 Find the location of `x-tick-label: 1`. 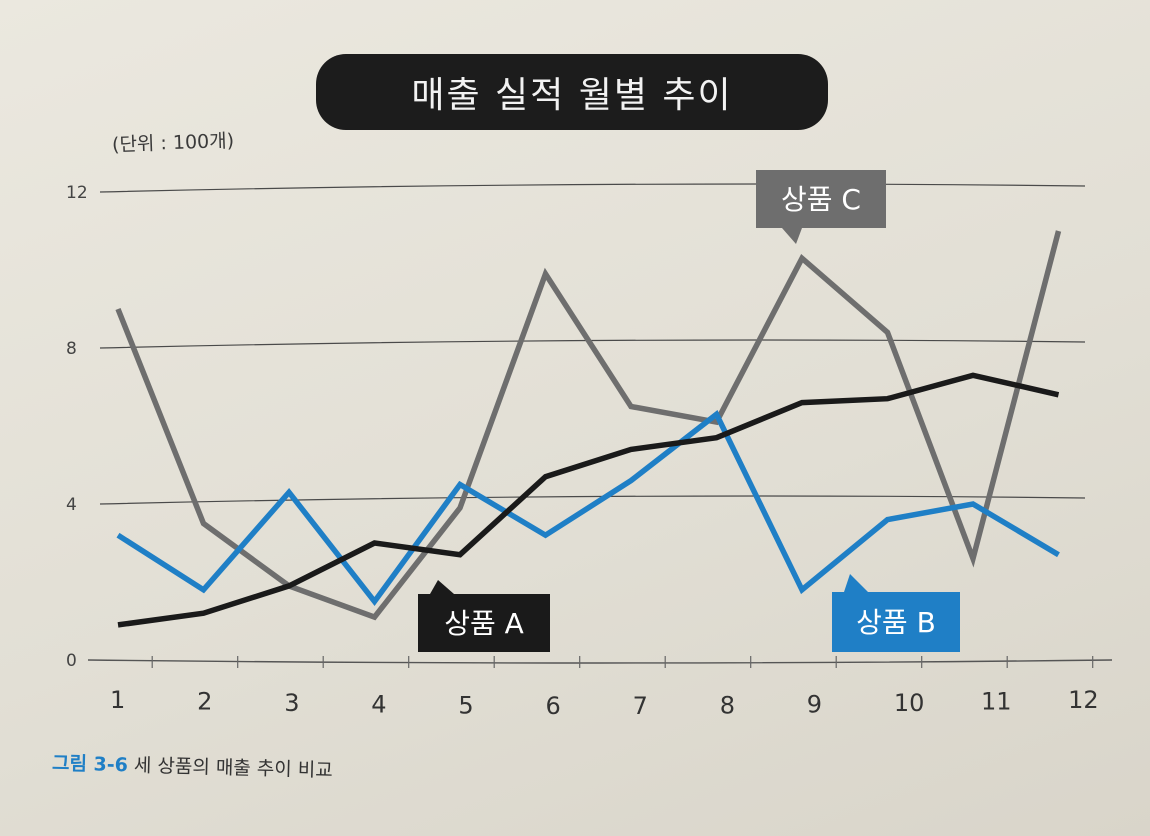

x-tick-label: 1 is located at coordinates (117, 700).